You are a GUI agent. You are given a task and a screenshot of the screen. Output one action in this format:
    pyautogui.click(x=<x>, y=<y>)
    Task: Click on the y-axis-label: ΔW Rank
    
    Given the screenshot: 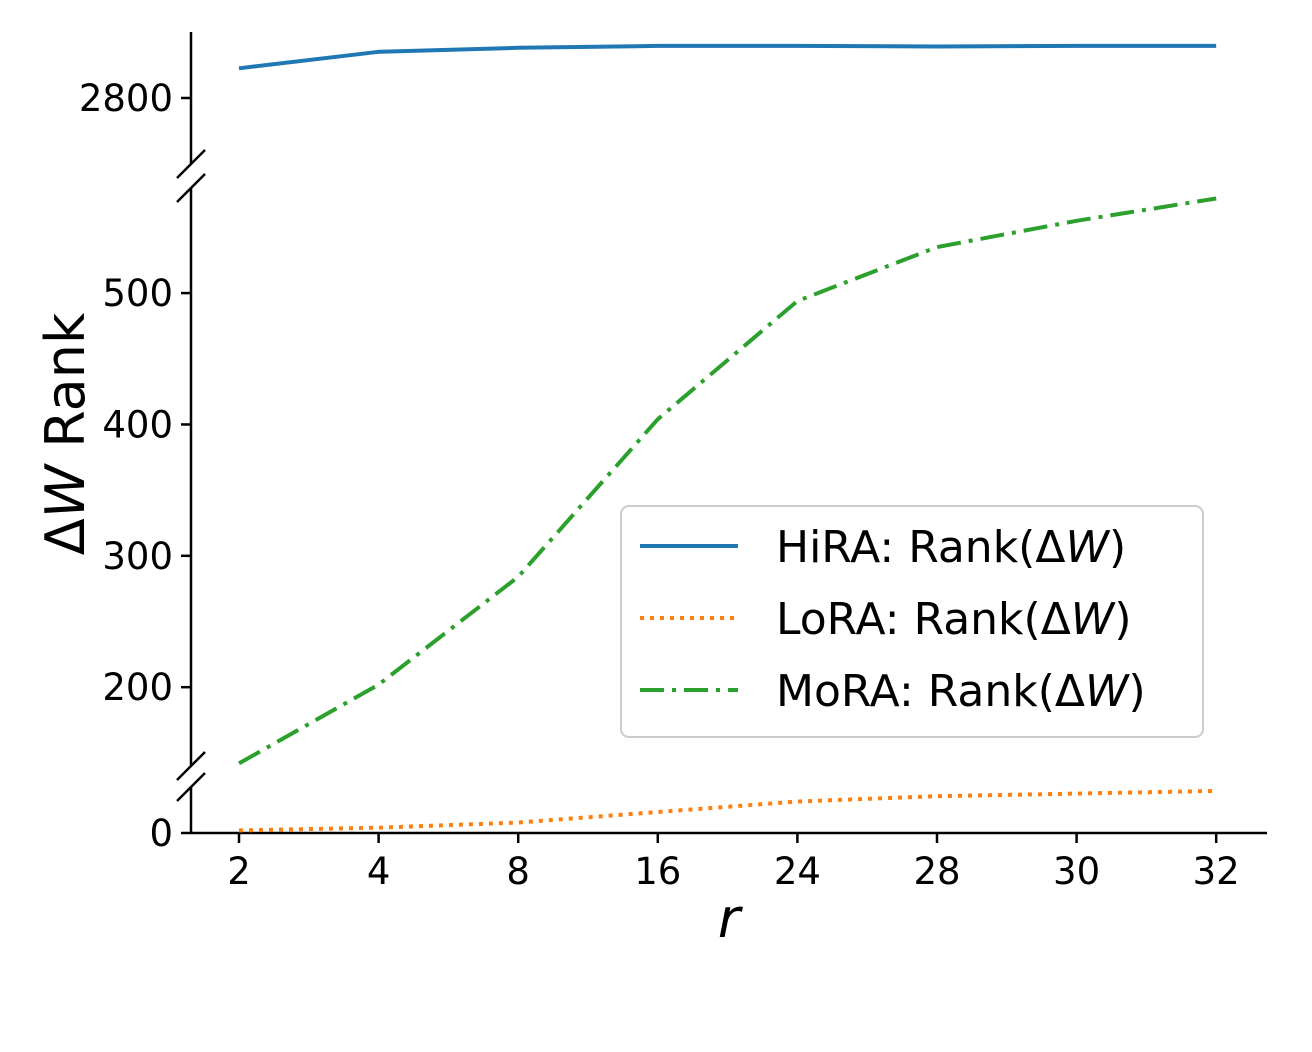 What is the action you would take?
    pyautogui.click(x=65, y=433)
    